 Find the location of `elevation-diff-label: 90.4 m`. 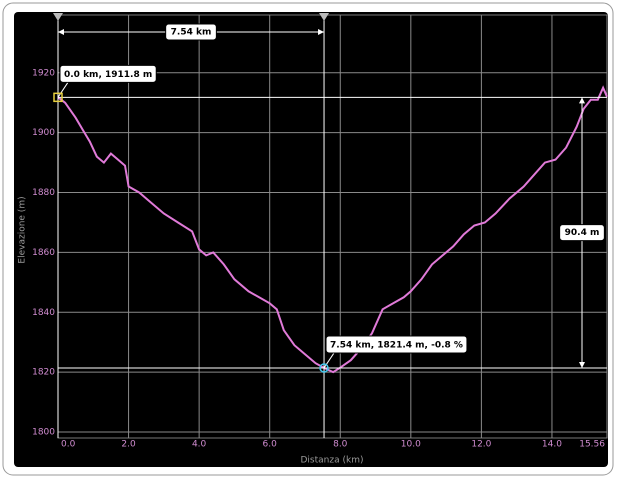

elevation-diff-label: 90.4 m is located at coordinates (582, 233).